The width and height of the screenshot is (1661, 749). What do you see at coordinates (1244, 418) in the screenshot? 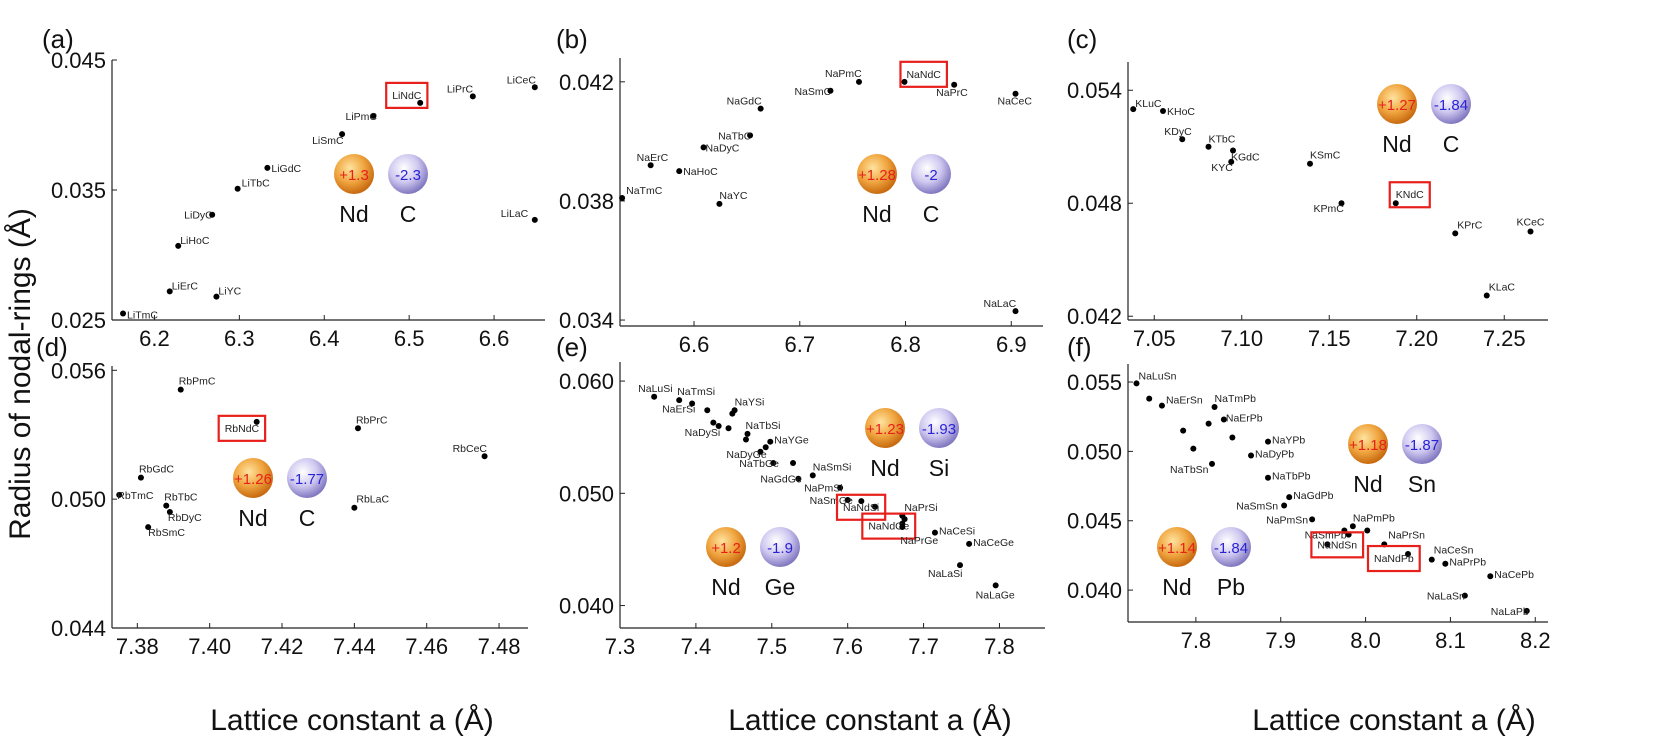
I see `data-point-label: NaErPb` at bounding box center [1244, 418].